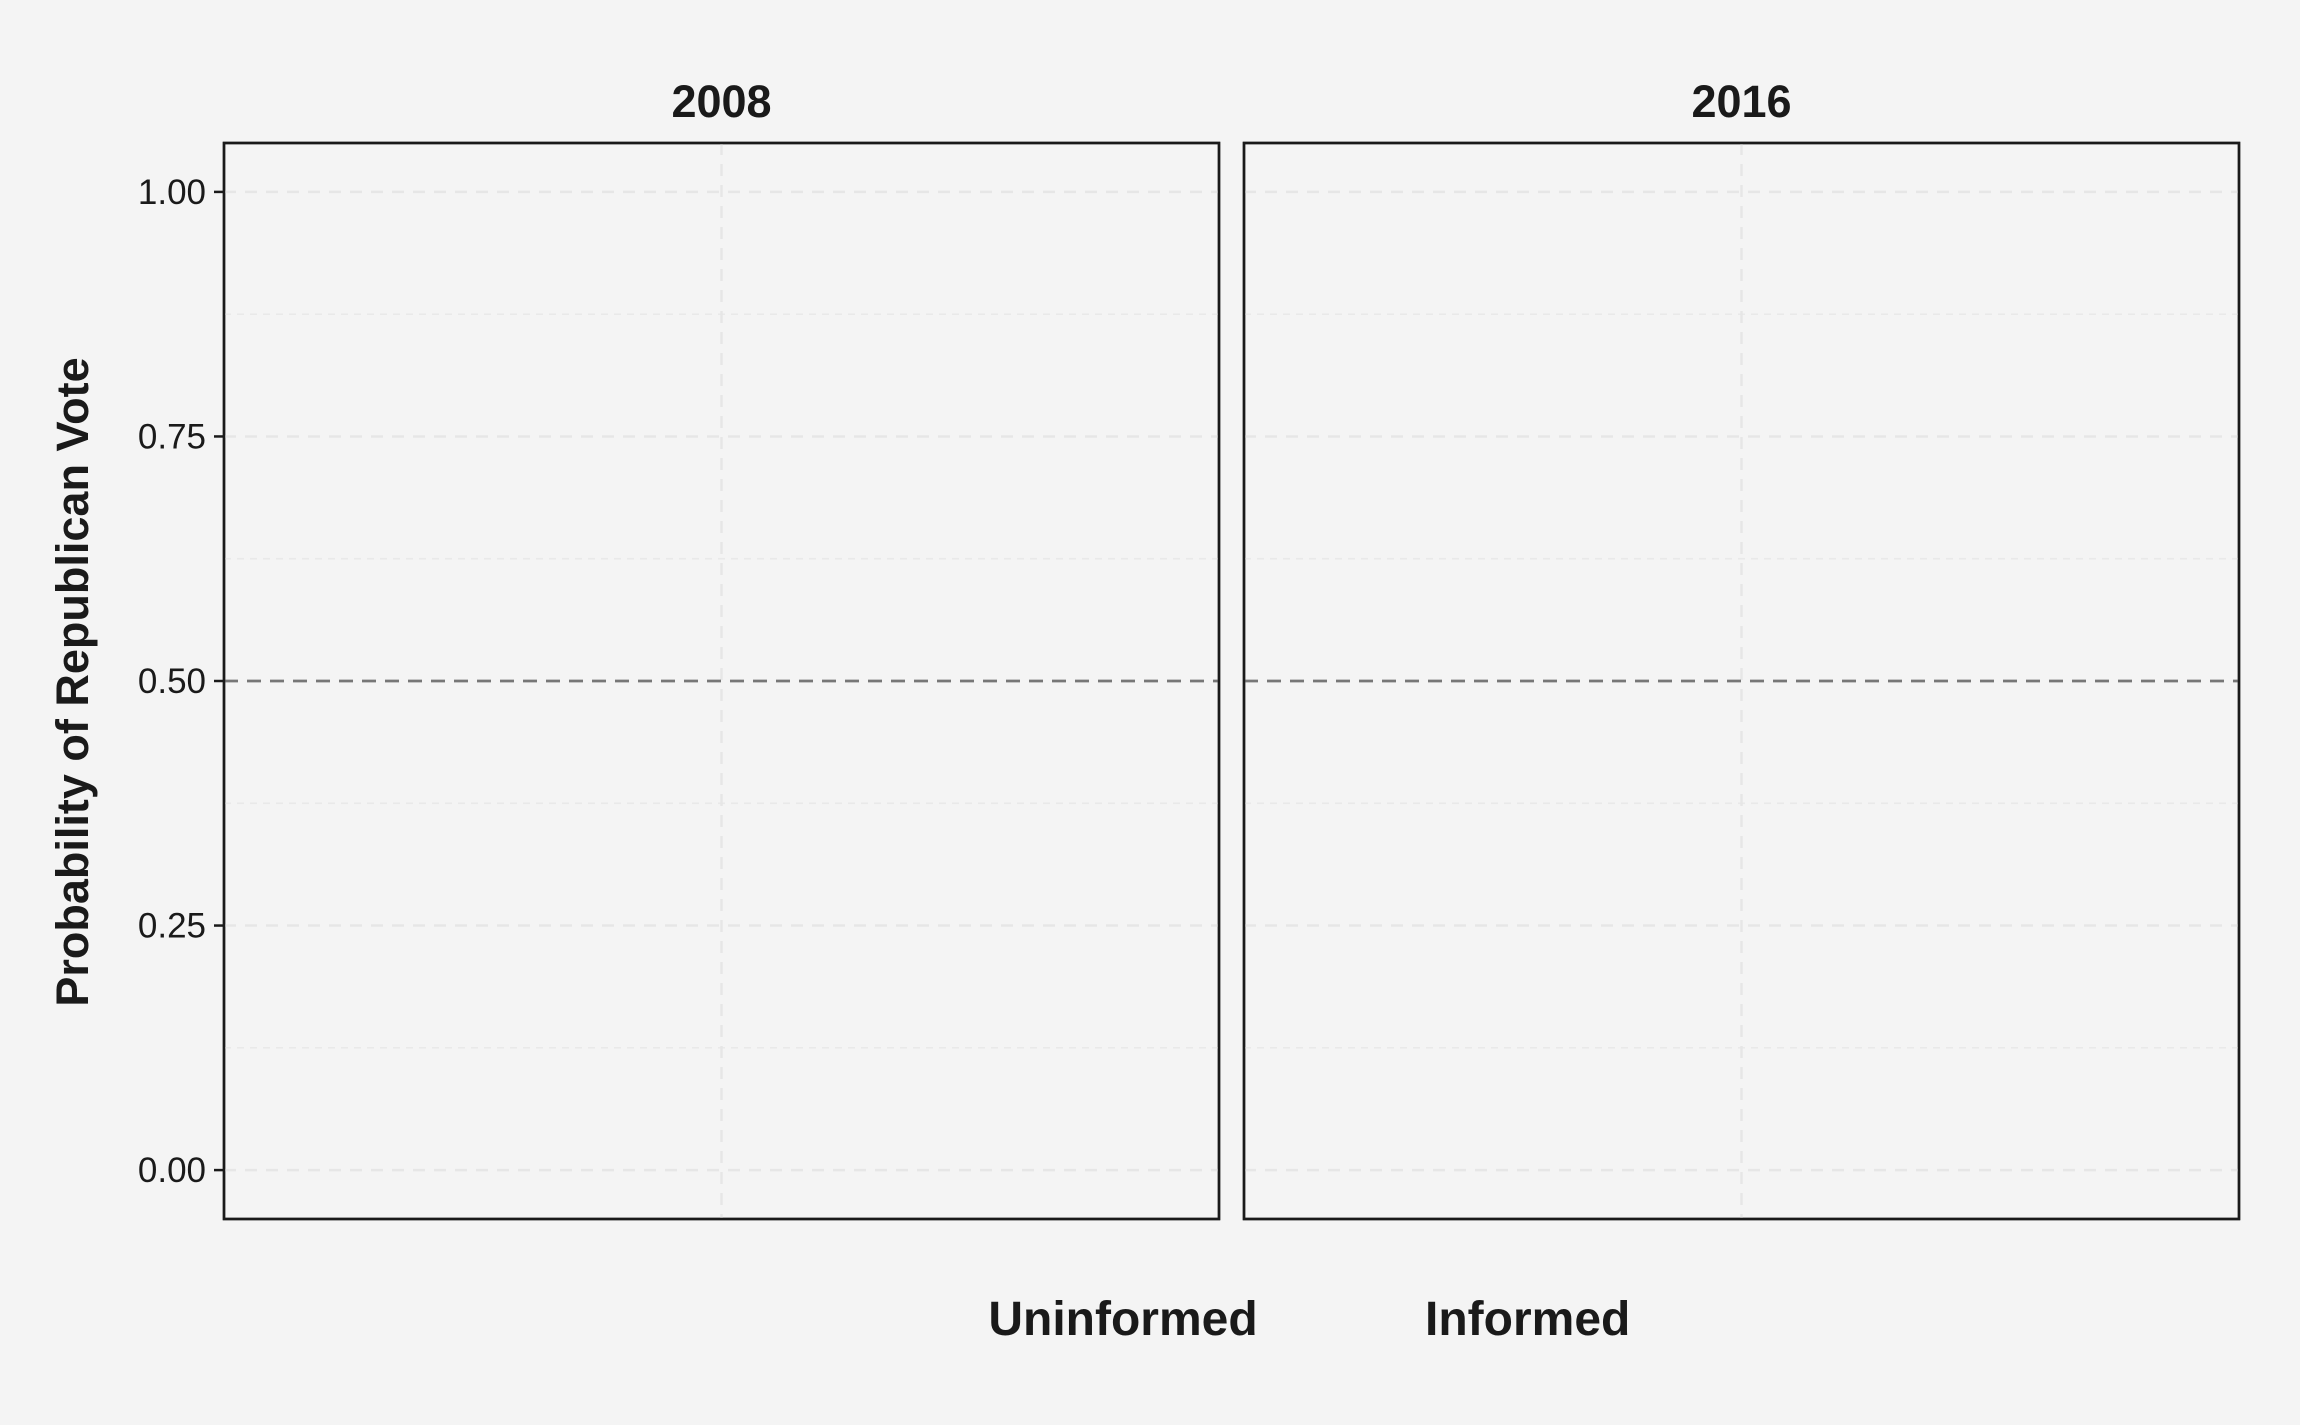  Describe the element at coordinates (721, 101) in the screenshot. I see `panel-title: 2008` at that location.